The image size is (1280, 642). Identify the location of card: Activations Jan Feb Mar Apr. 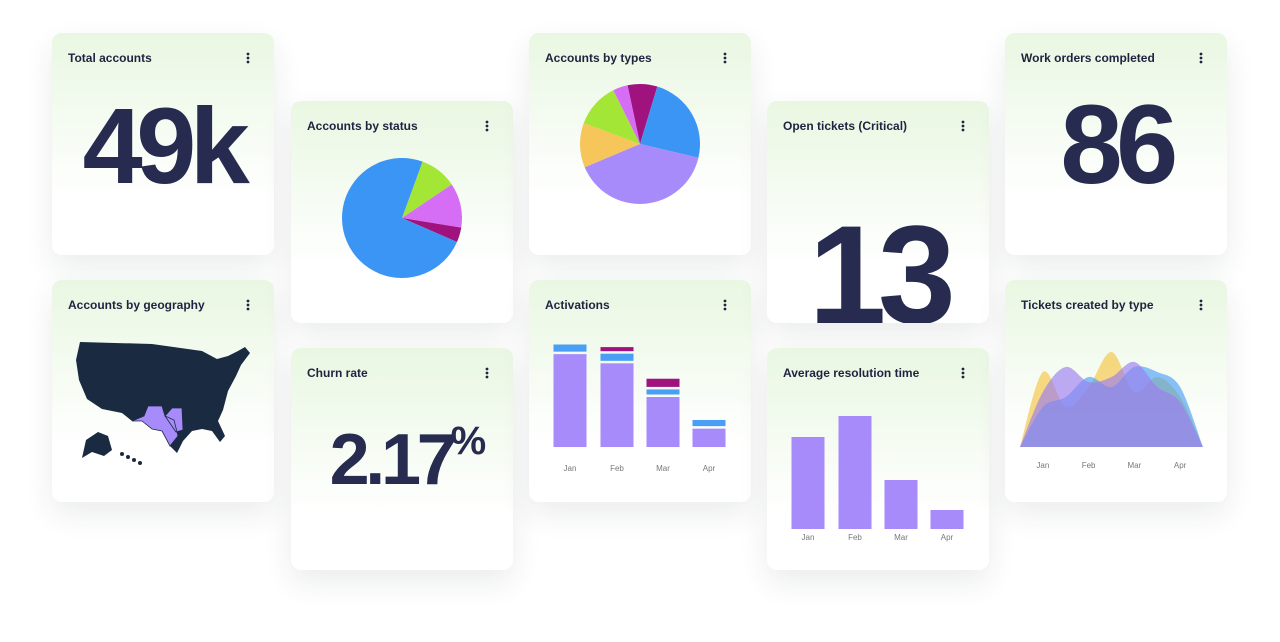
(640, 391).